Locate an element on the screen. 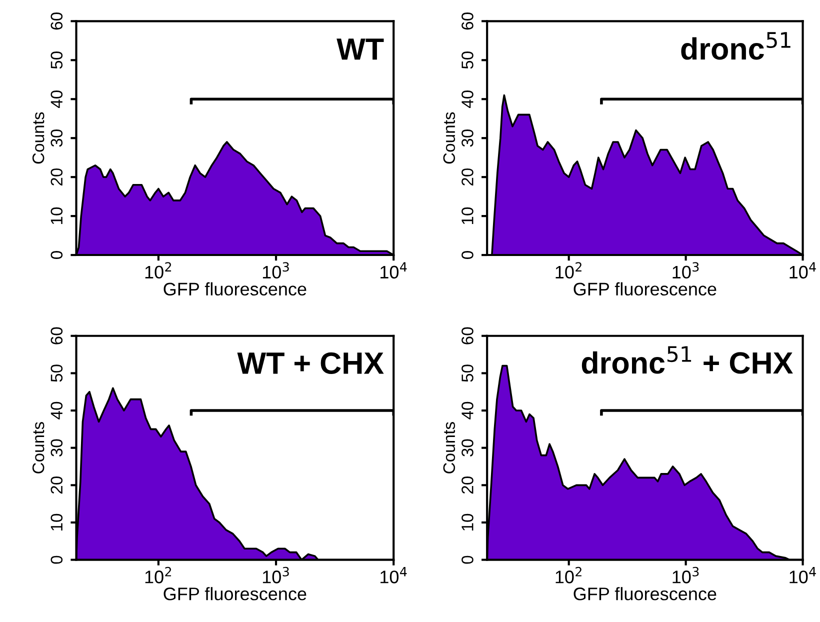  chart-title: WT is located at coordinates (360, 49).